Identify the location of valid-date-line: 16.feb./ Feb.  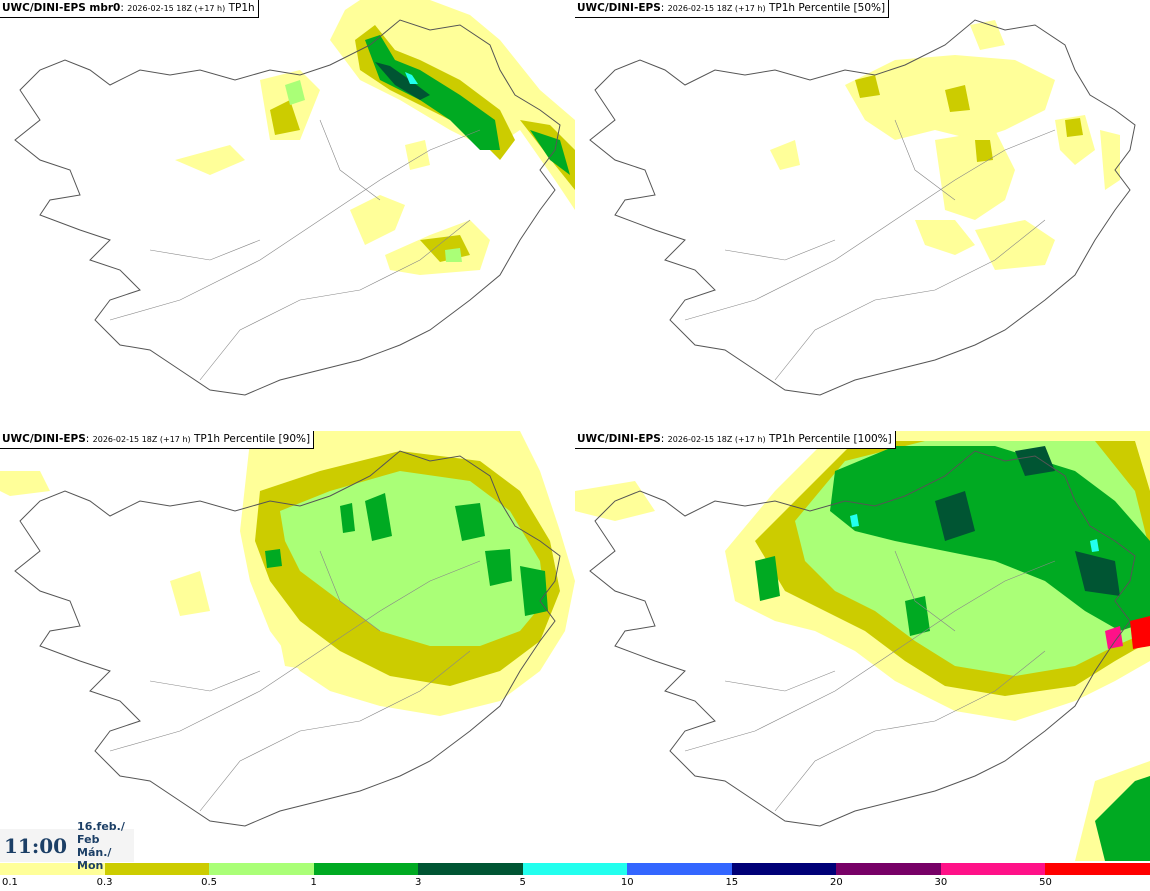
(101, 832).